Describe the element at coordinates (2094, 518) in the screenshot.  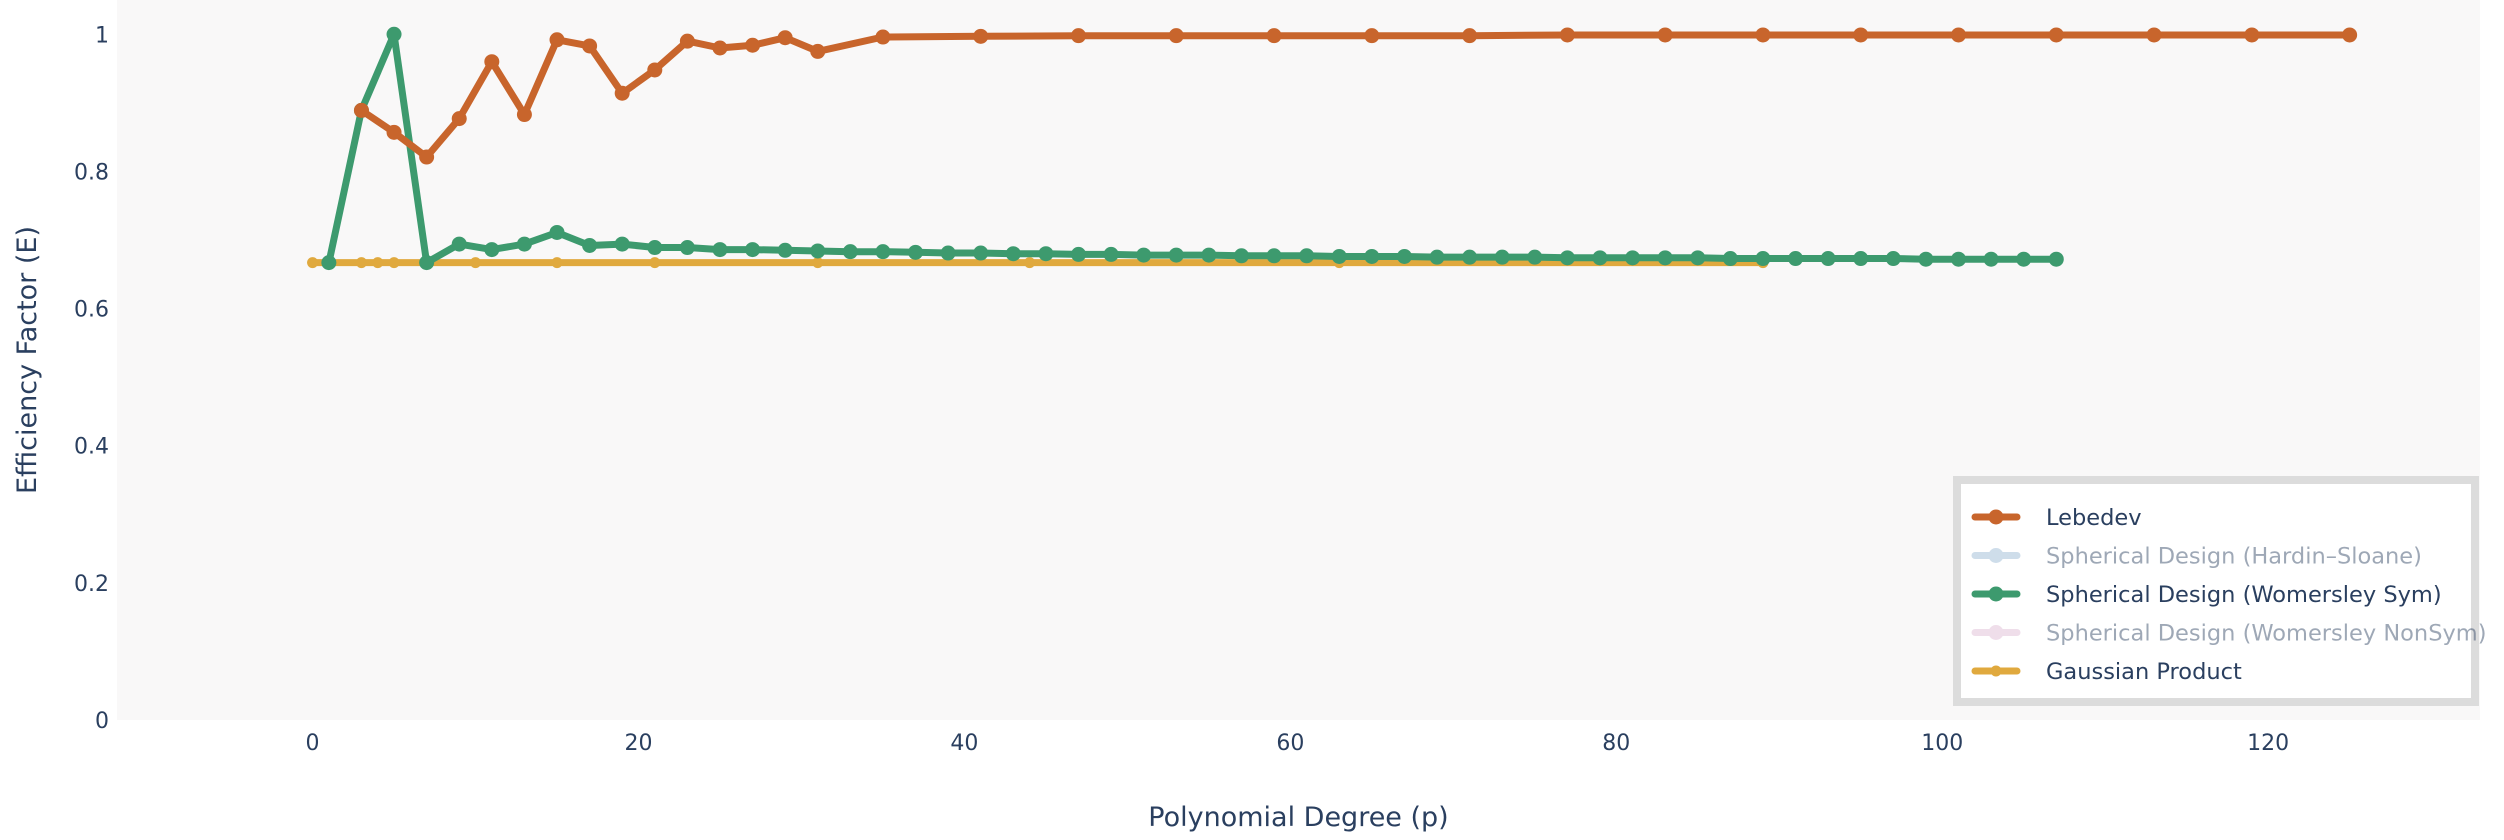
I see `legend-label: Lebedev` at that location.